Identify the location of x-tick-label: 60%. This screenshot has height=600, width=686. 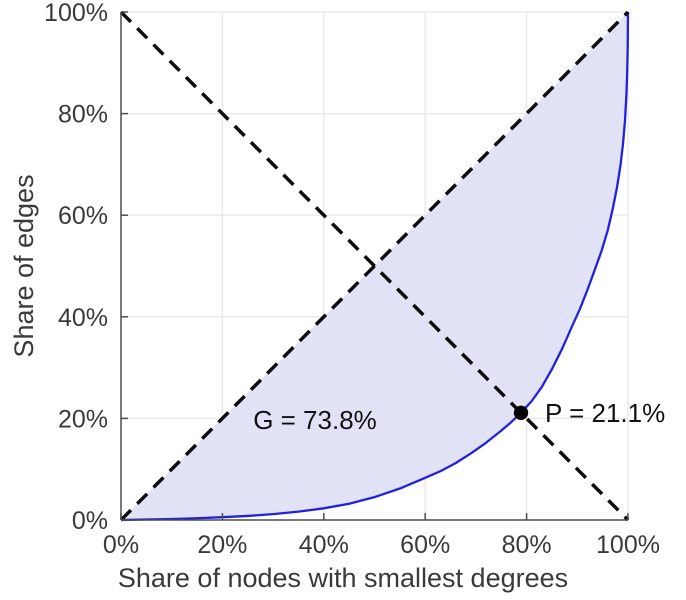
(425, 545).